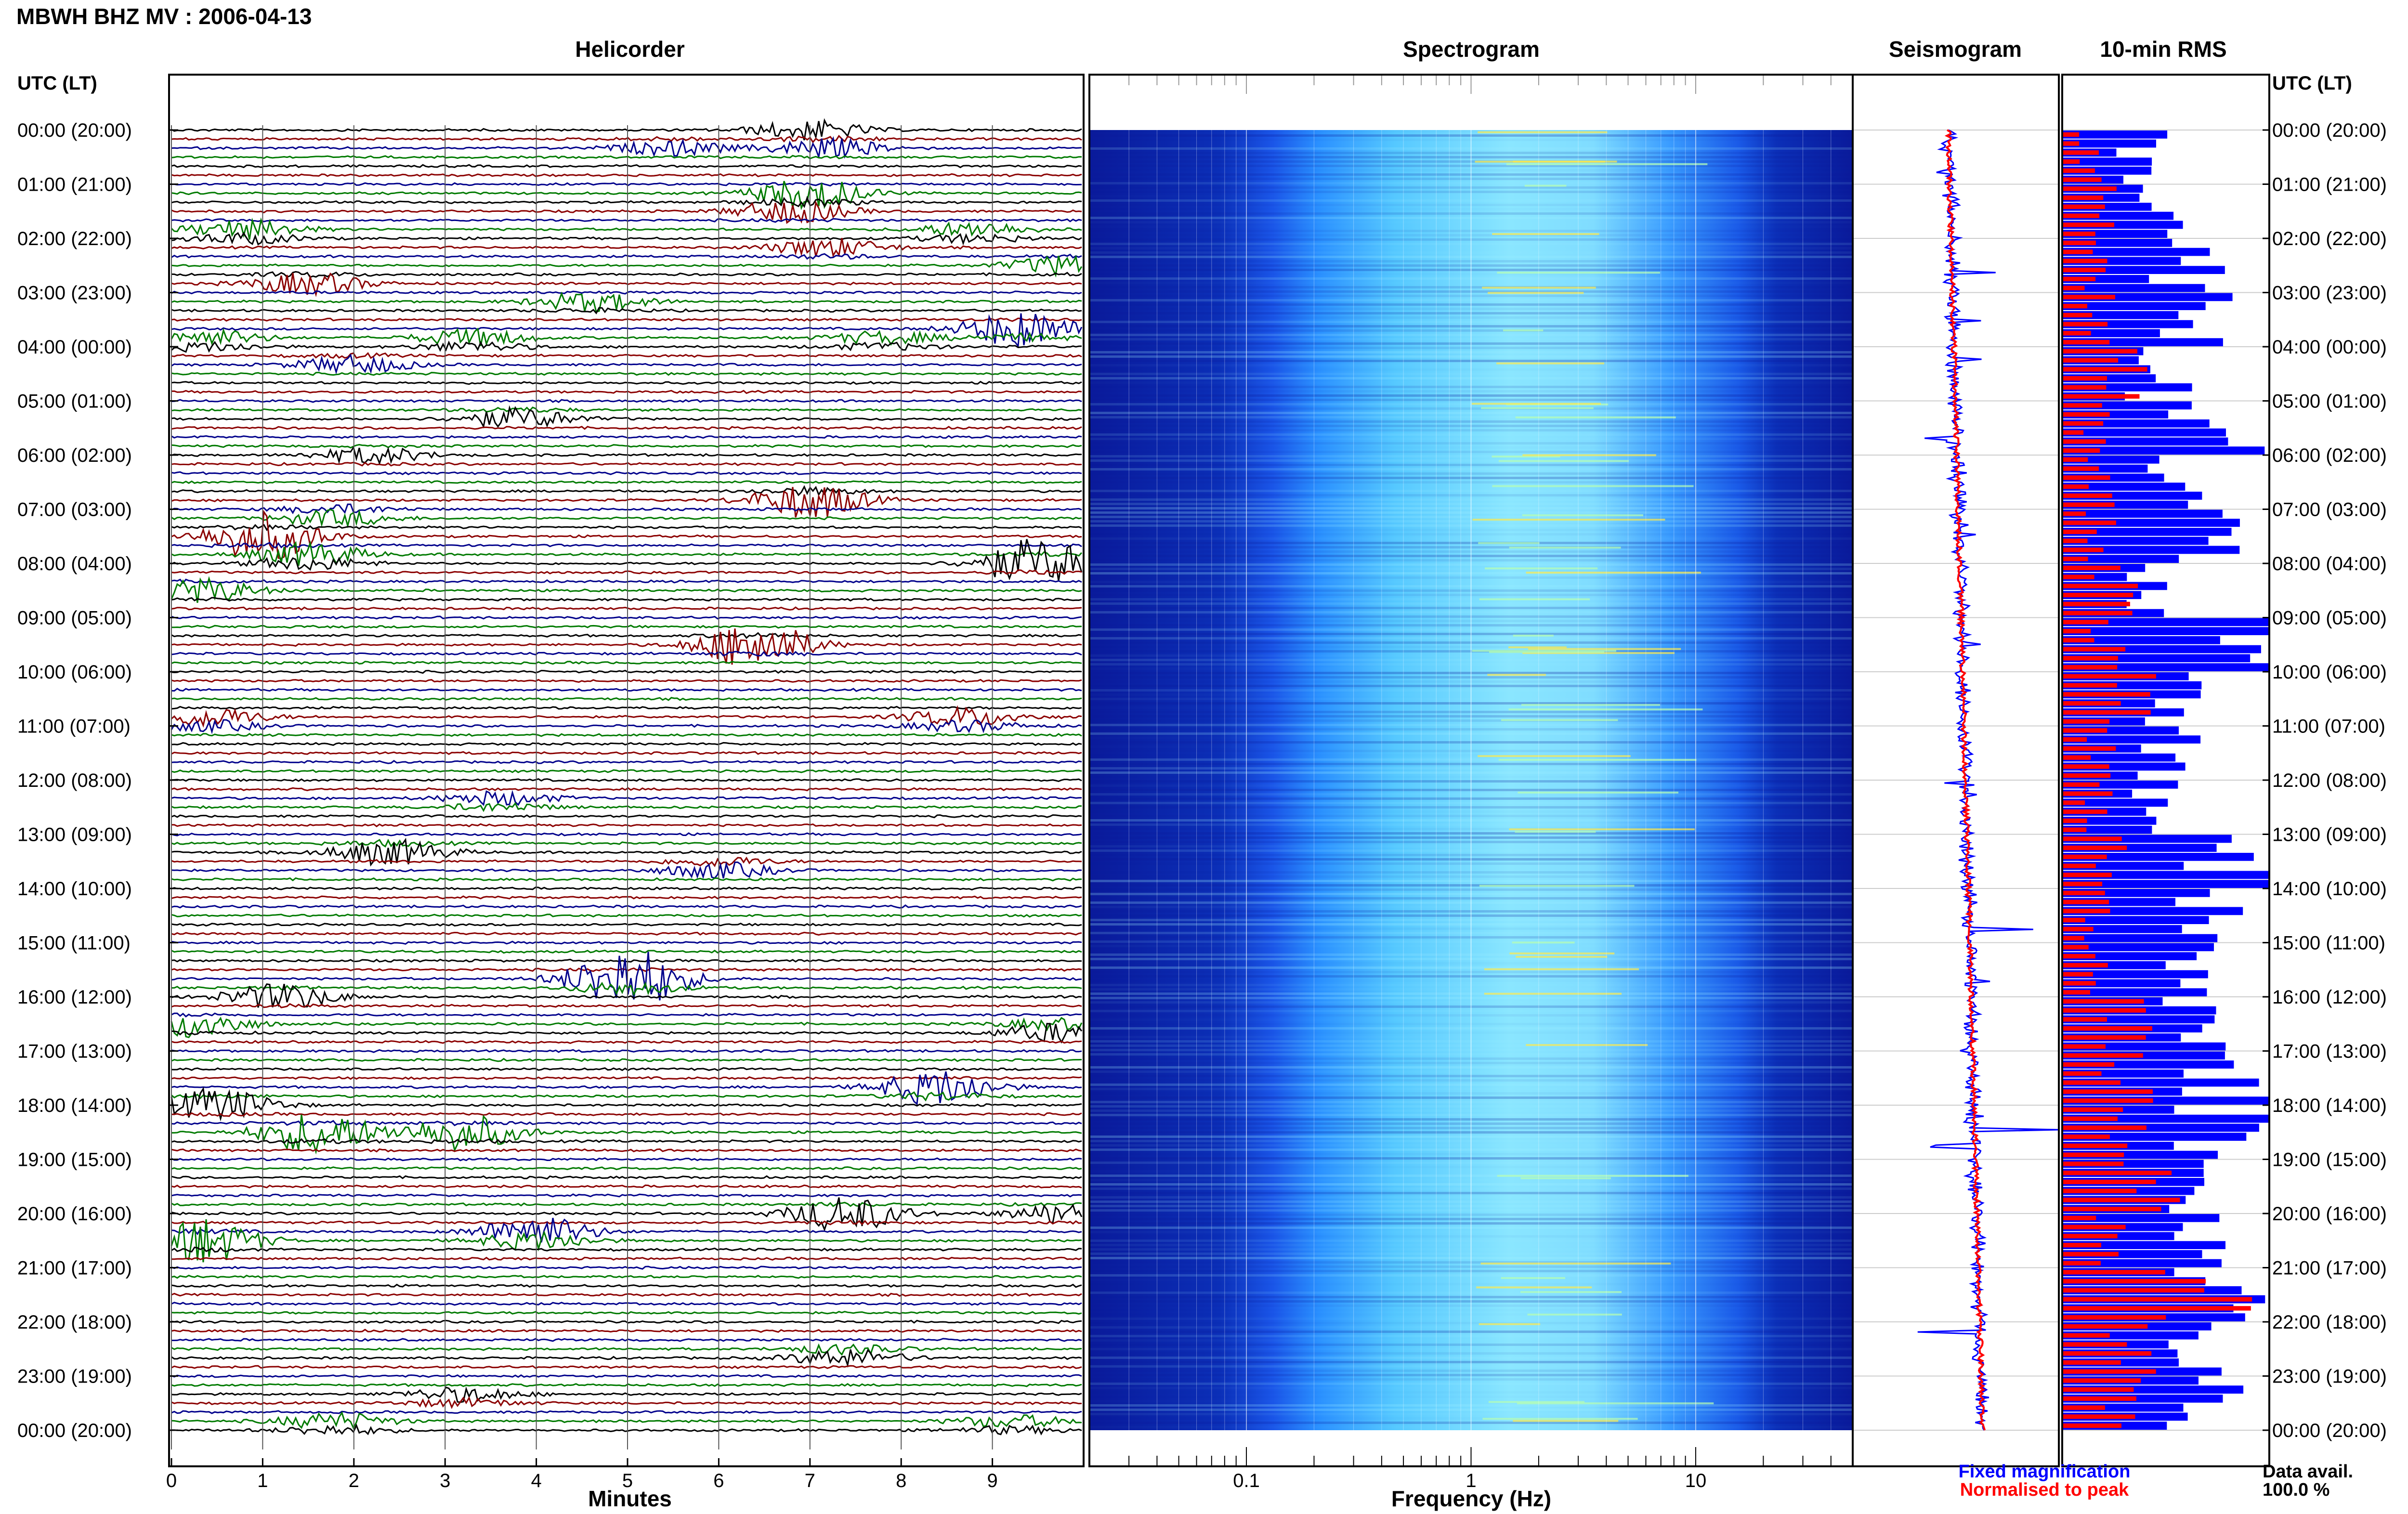 The image size is (2408, 1514). What do you see at coordinates (74, 889) in the screenshot?
I see `left-time-label: 14:00 (10:00)` at bounding box center [74, 889].